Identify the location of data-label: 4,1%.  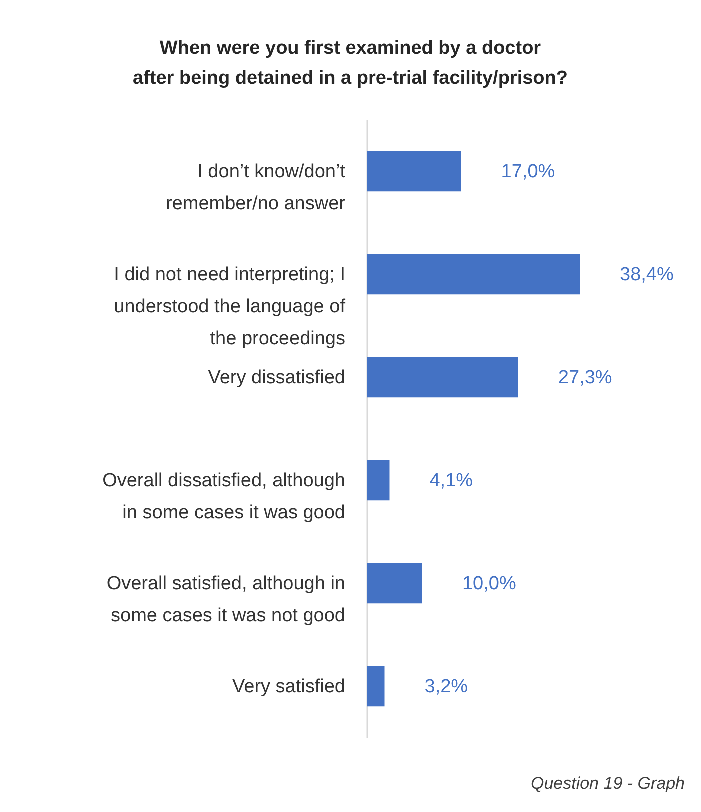
(452, 481).